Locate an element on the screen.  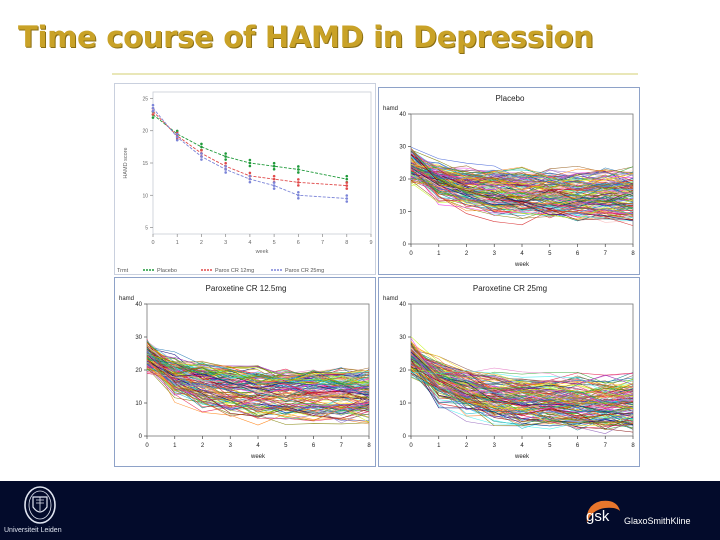
panel-title: Paroxetine CR 12.5mg is located at coordinates (246, 288).